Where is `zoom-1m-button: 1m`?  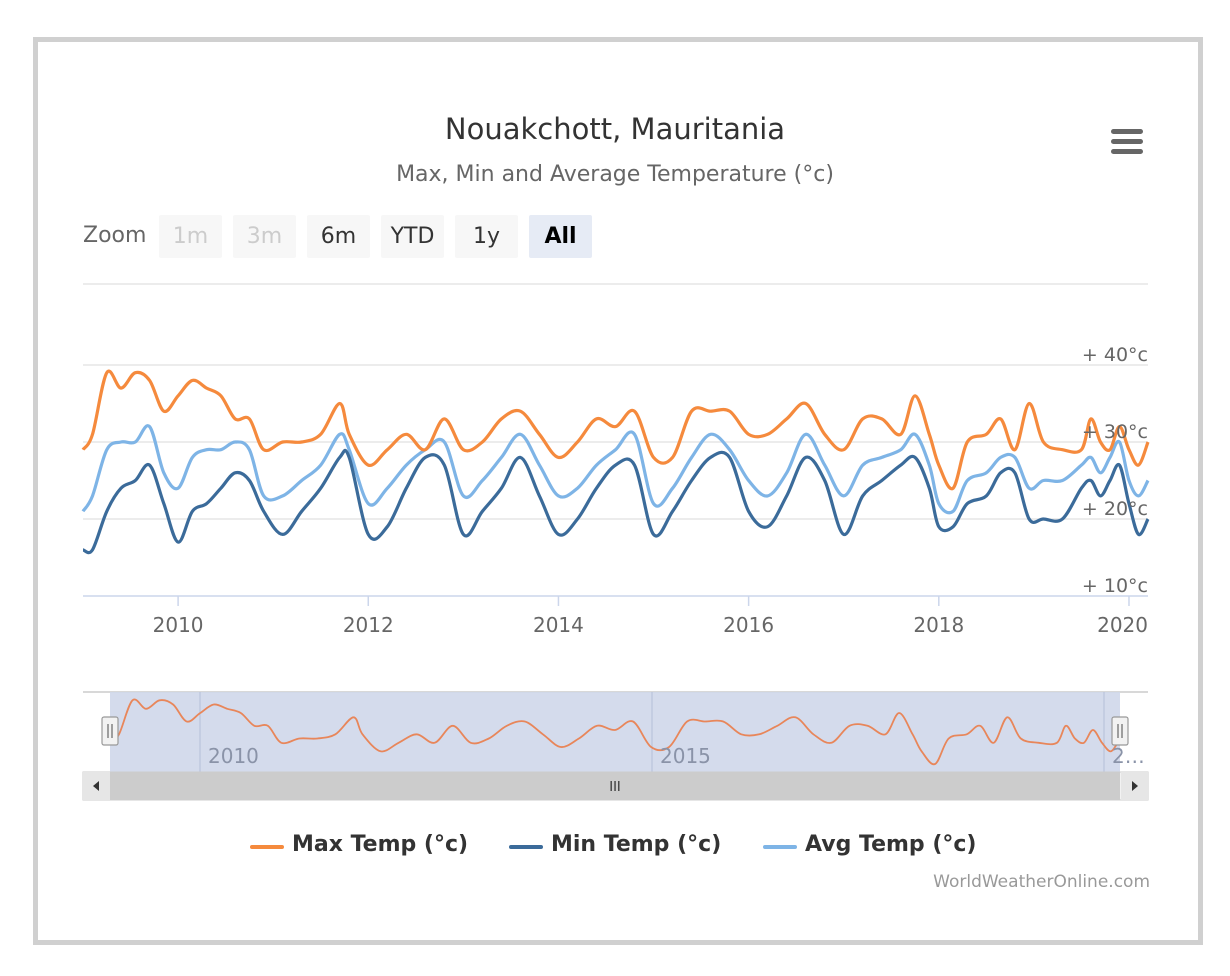
zoom-1m-button: 1m is located at coordinates (190, 236).